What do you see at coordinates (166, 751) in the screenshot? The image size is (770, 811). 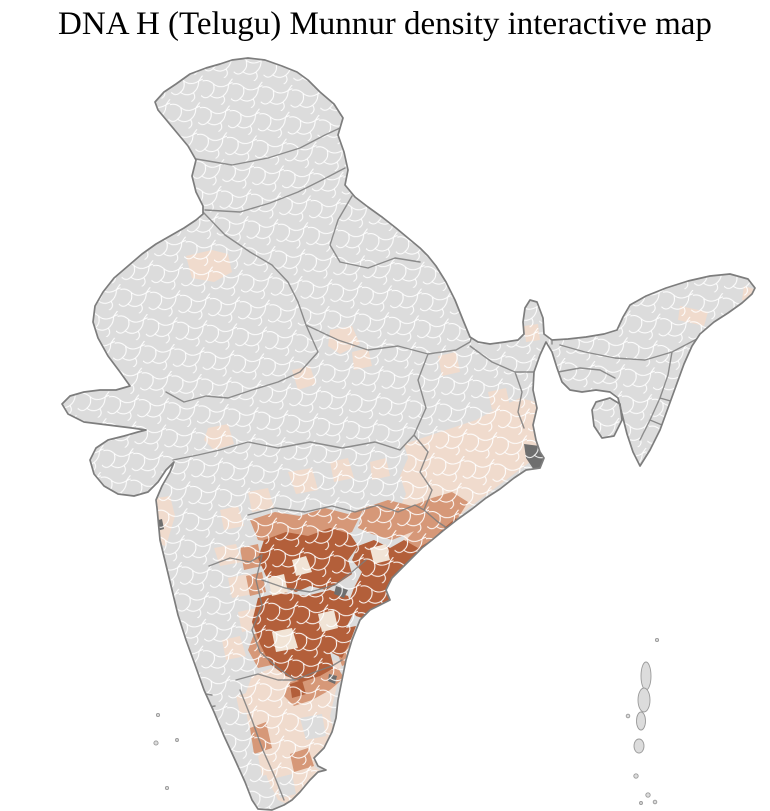 I see `lakshadweep-islands` at bounding box center [166, 751].